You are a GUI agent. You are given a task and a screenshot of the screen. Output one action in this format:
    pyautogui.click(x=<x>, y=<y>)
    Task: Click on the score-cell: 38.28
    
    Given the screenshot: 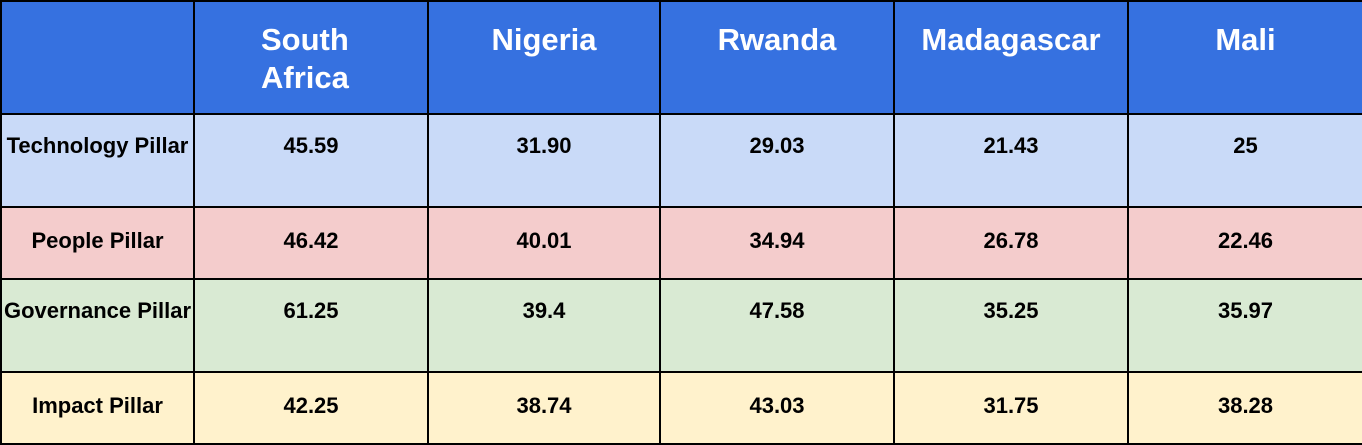 What is the action you would take?
    pyautogui.click(x=1244, y=408)
    